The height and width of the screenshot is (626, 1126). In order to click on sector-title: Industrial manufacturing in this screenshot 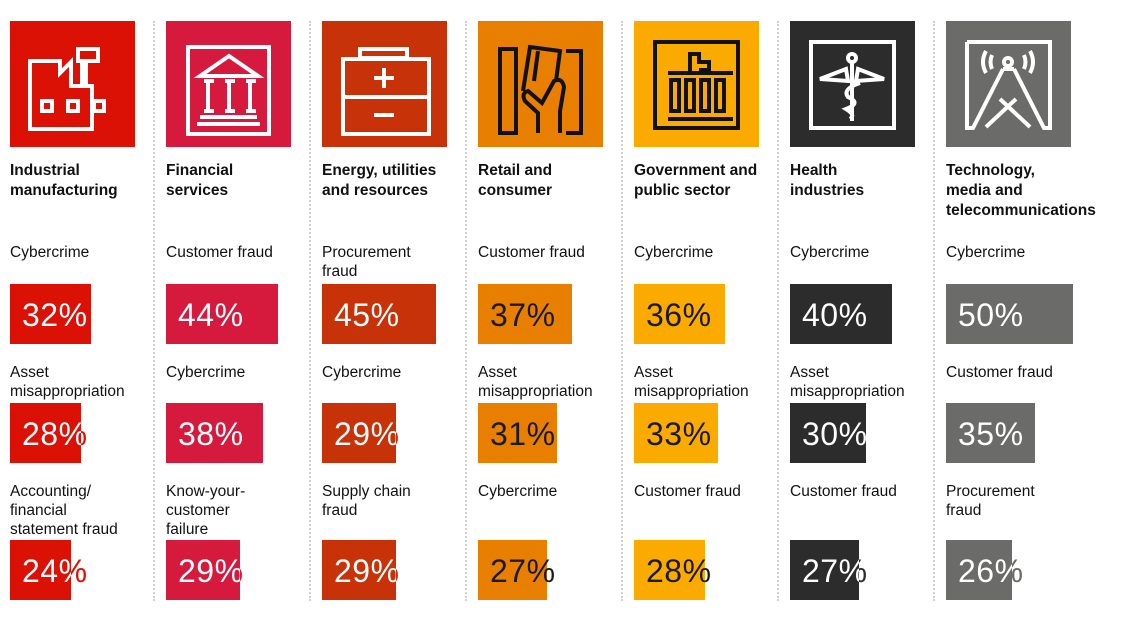, I will do `click(85, 181)`.